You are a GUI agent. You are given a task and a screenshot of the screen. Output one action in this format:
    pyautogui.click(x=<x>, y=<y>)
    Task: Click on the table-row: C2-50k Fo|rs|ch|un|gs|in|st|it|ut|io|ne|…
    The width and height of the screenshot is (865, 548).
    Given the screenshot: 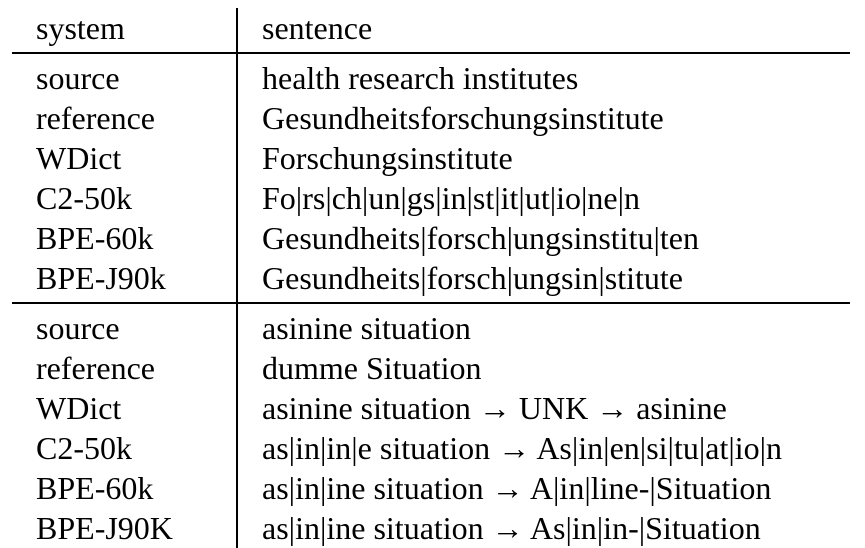 What is the action you would take?
    pyautogui.click(x=431, y=198)
    